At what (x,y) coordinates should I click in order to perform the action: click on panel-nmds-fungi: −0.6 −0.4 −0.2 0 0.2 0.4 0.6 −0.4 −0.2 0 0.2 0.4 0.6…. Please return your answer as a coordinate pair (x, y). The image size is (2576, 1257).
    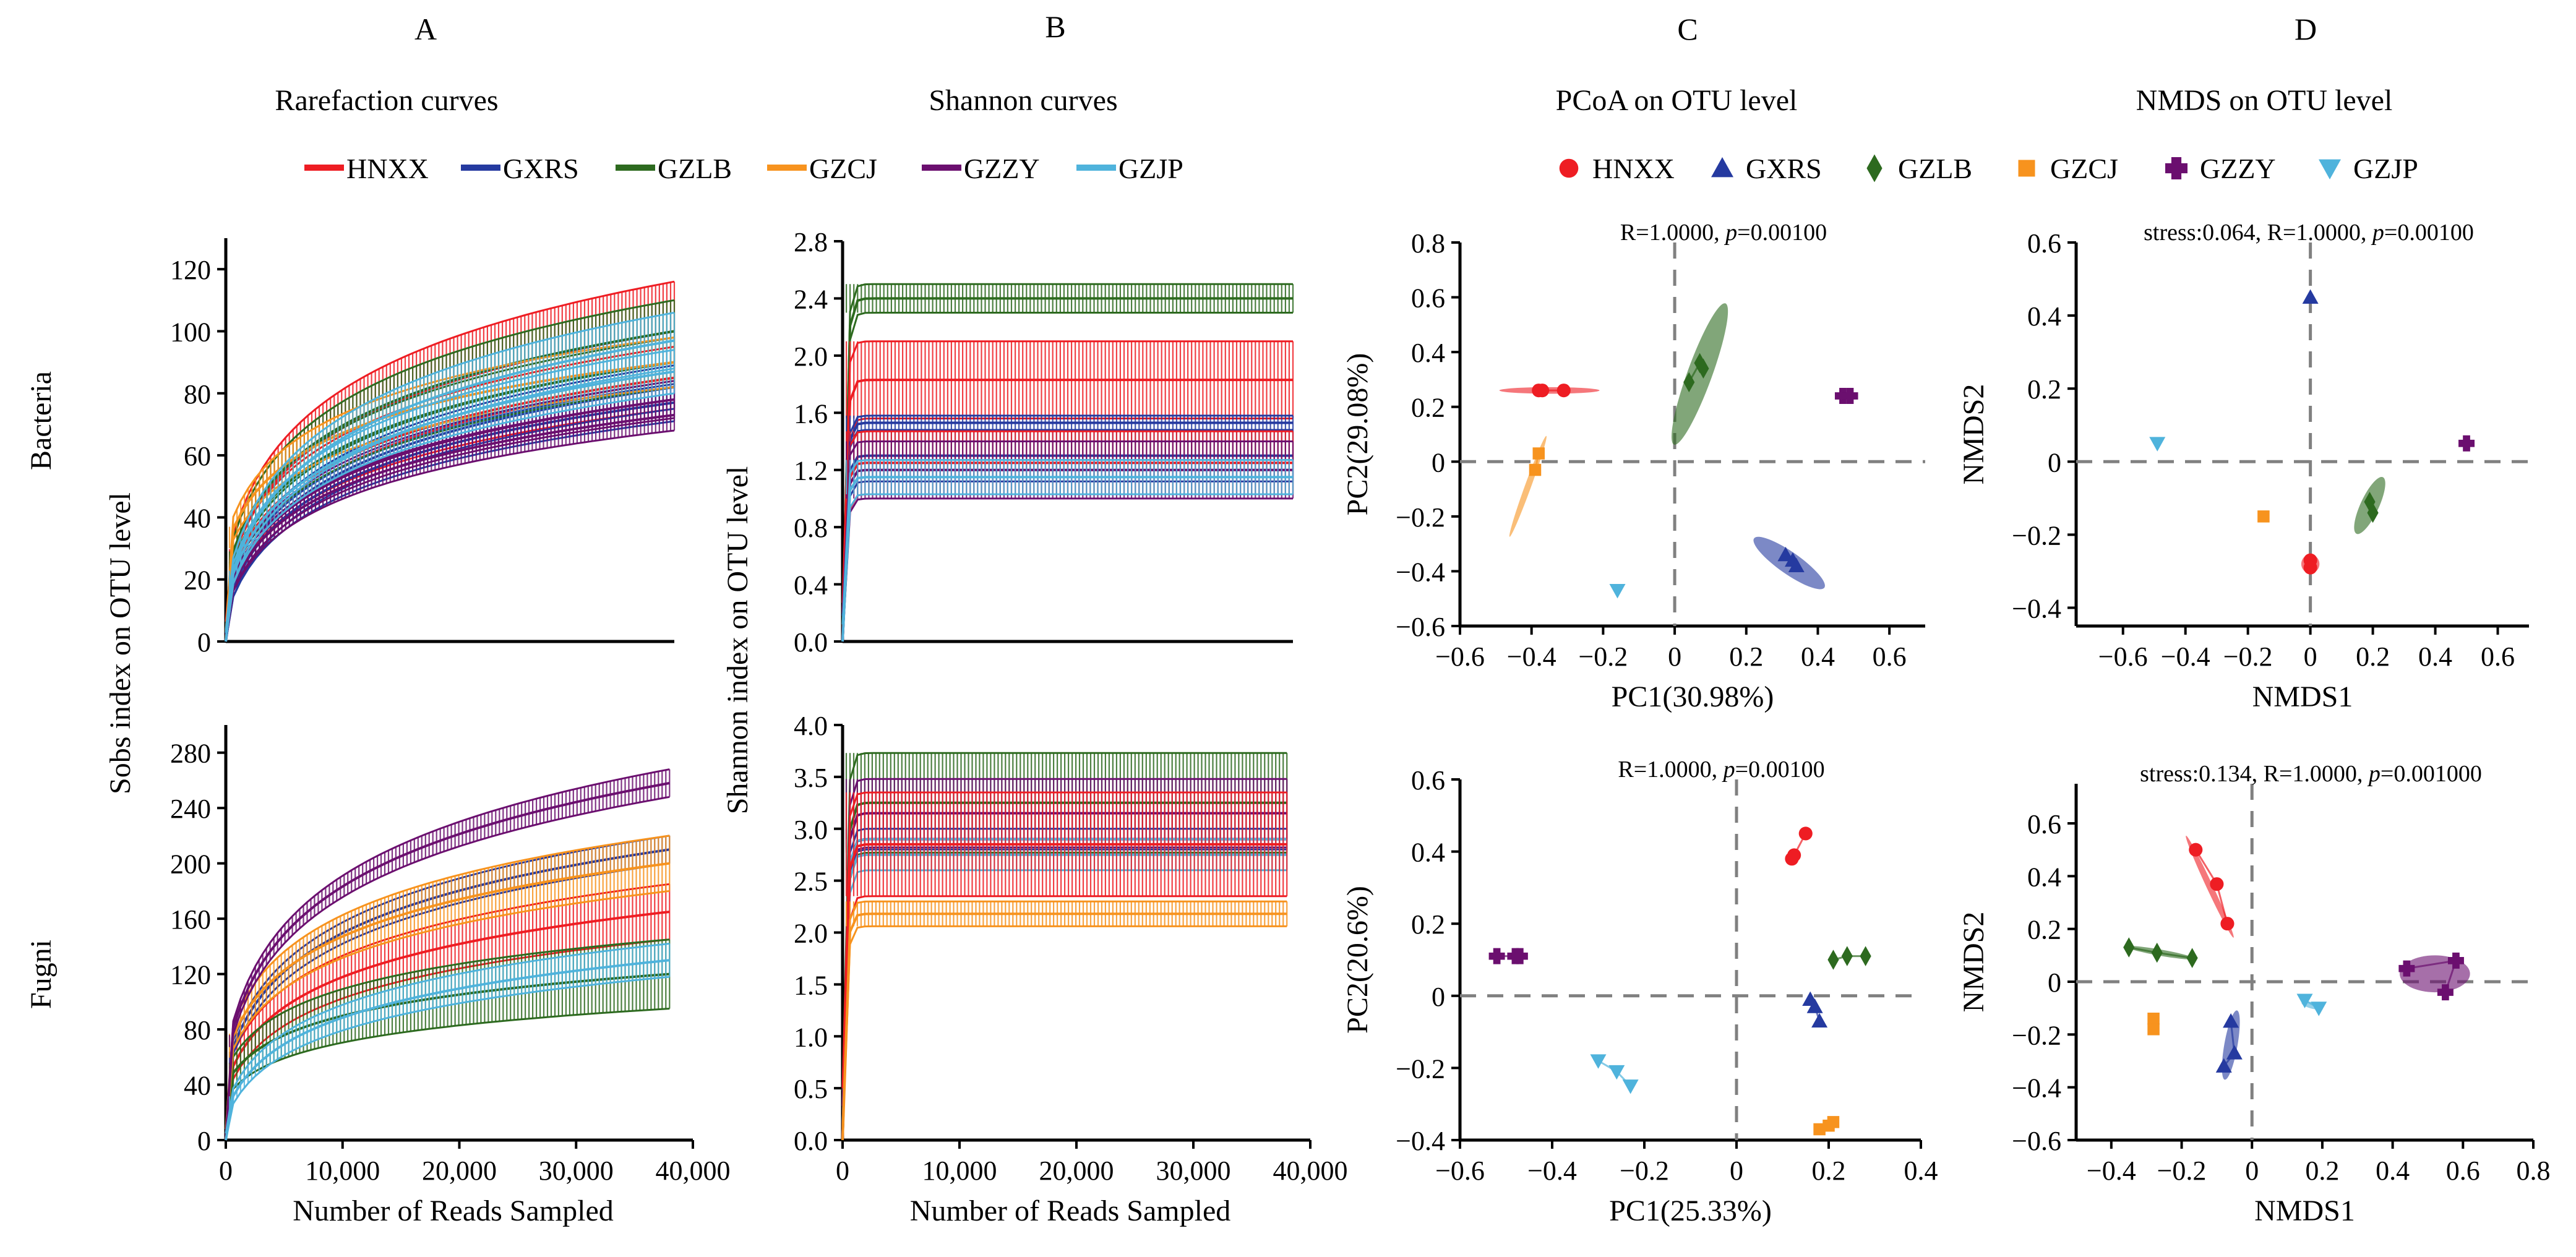
    Looking at the image, I should click on (2254, 994).